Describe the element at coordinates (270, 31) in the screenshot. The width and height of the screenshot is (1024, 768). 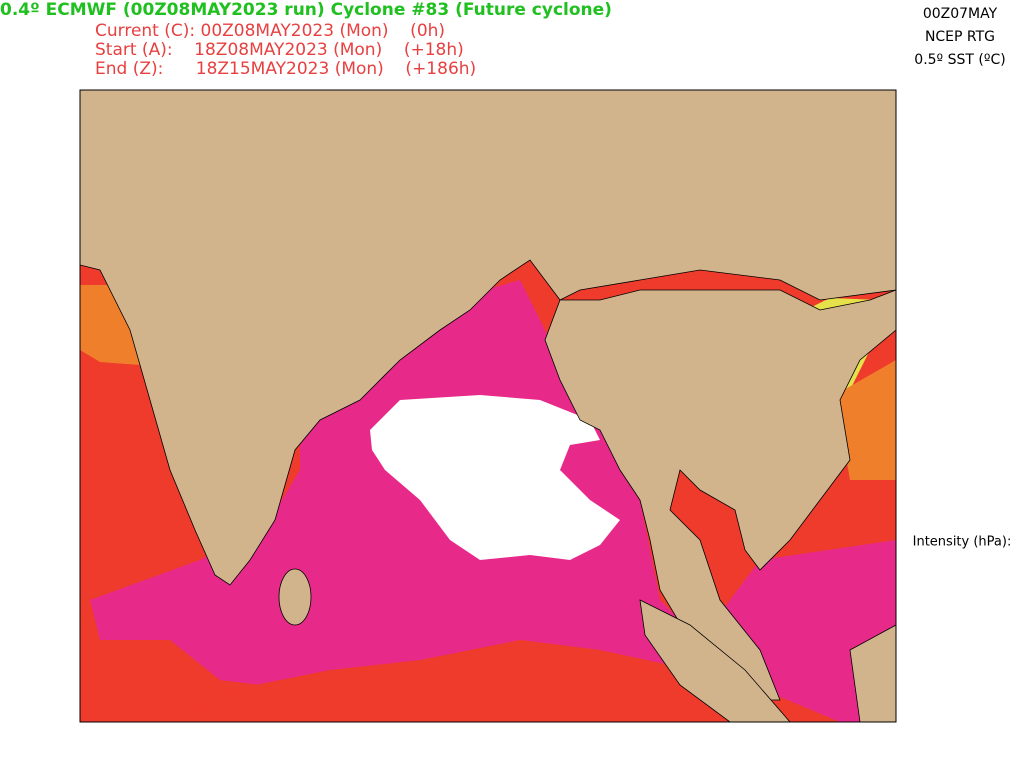
I see `current-line: Current (C): 00Z08MAY2023 (Mon) (0h)` at that location.